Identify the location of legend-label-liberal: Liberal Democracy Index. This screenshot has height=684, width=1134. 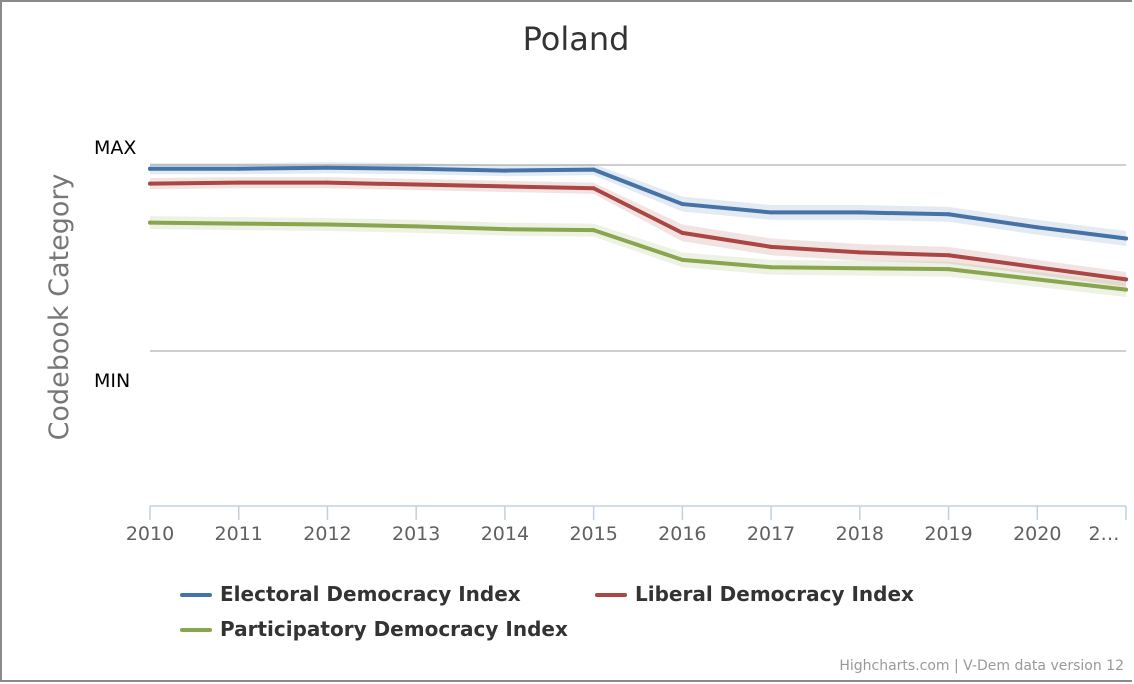
(774, 594).